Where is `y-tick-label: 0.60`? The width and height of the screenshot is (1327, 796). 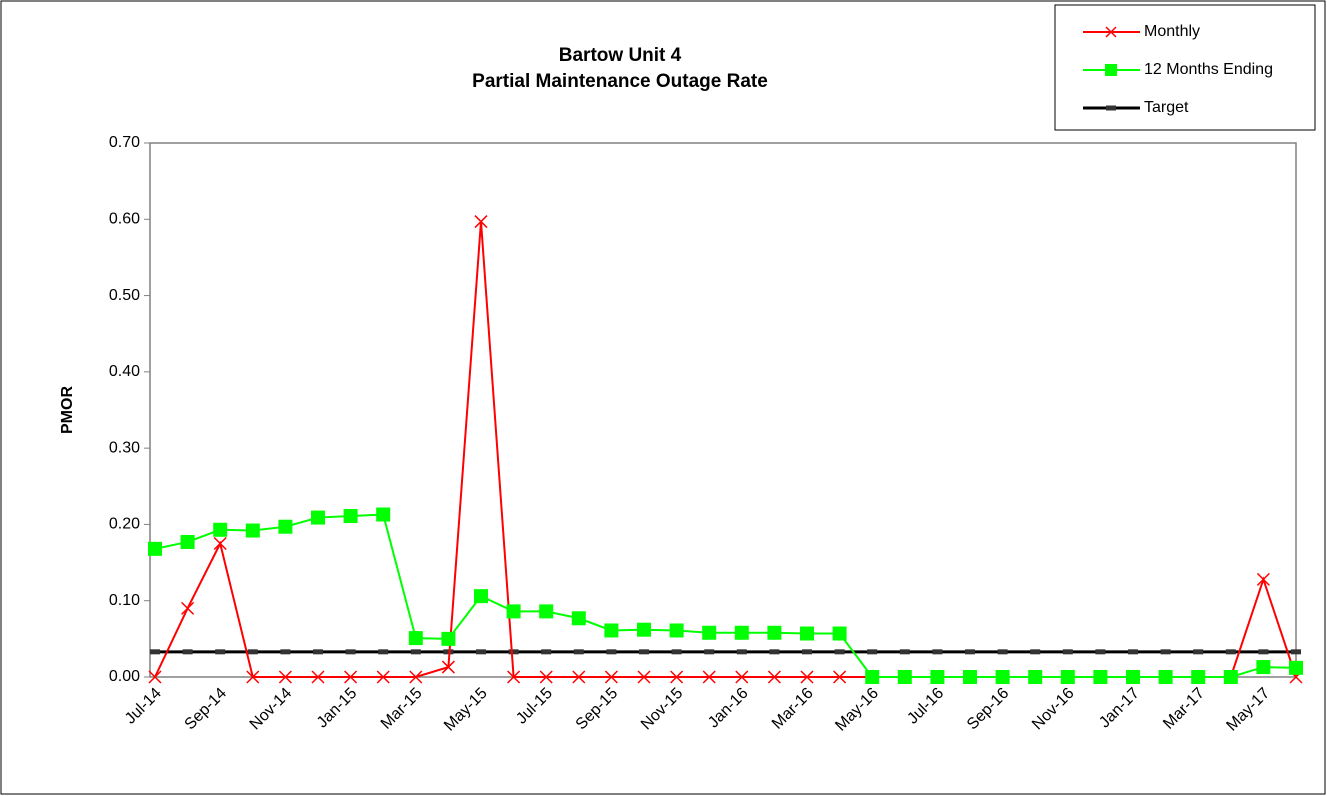 y-tick-label: 0.60 is located at coordinates (124, 219).